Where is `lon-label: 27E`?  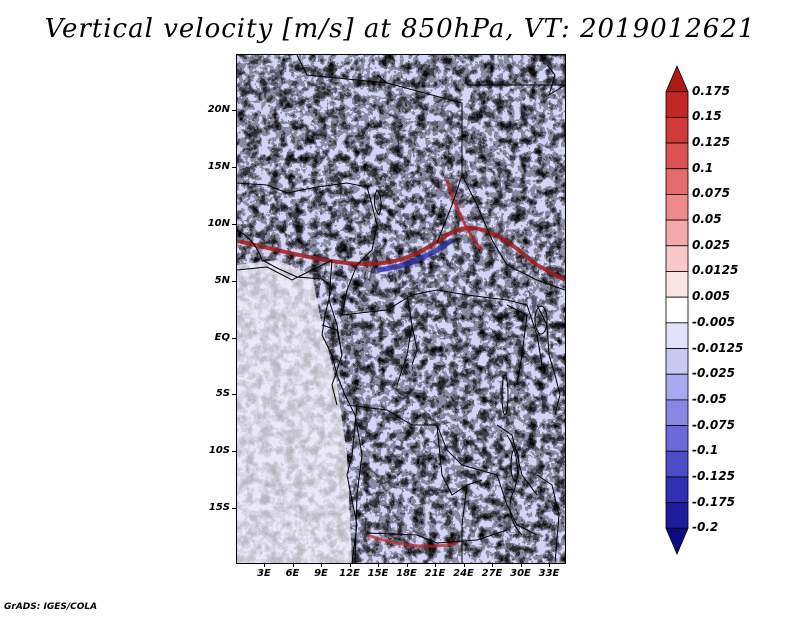 lon-label: 27E is located at coordinates (492, 573).